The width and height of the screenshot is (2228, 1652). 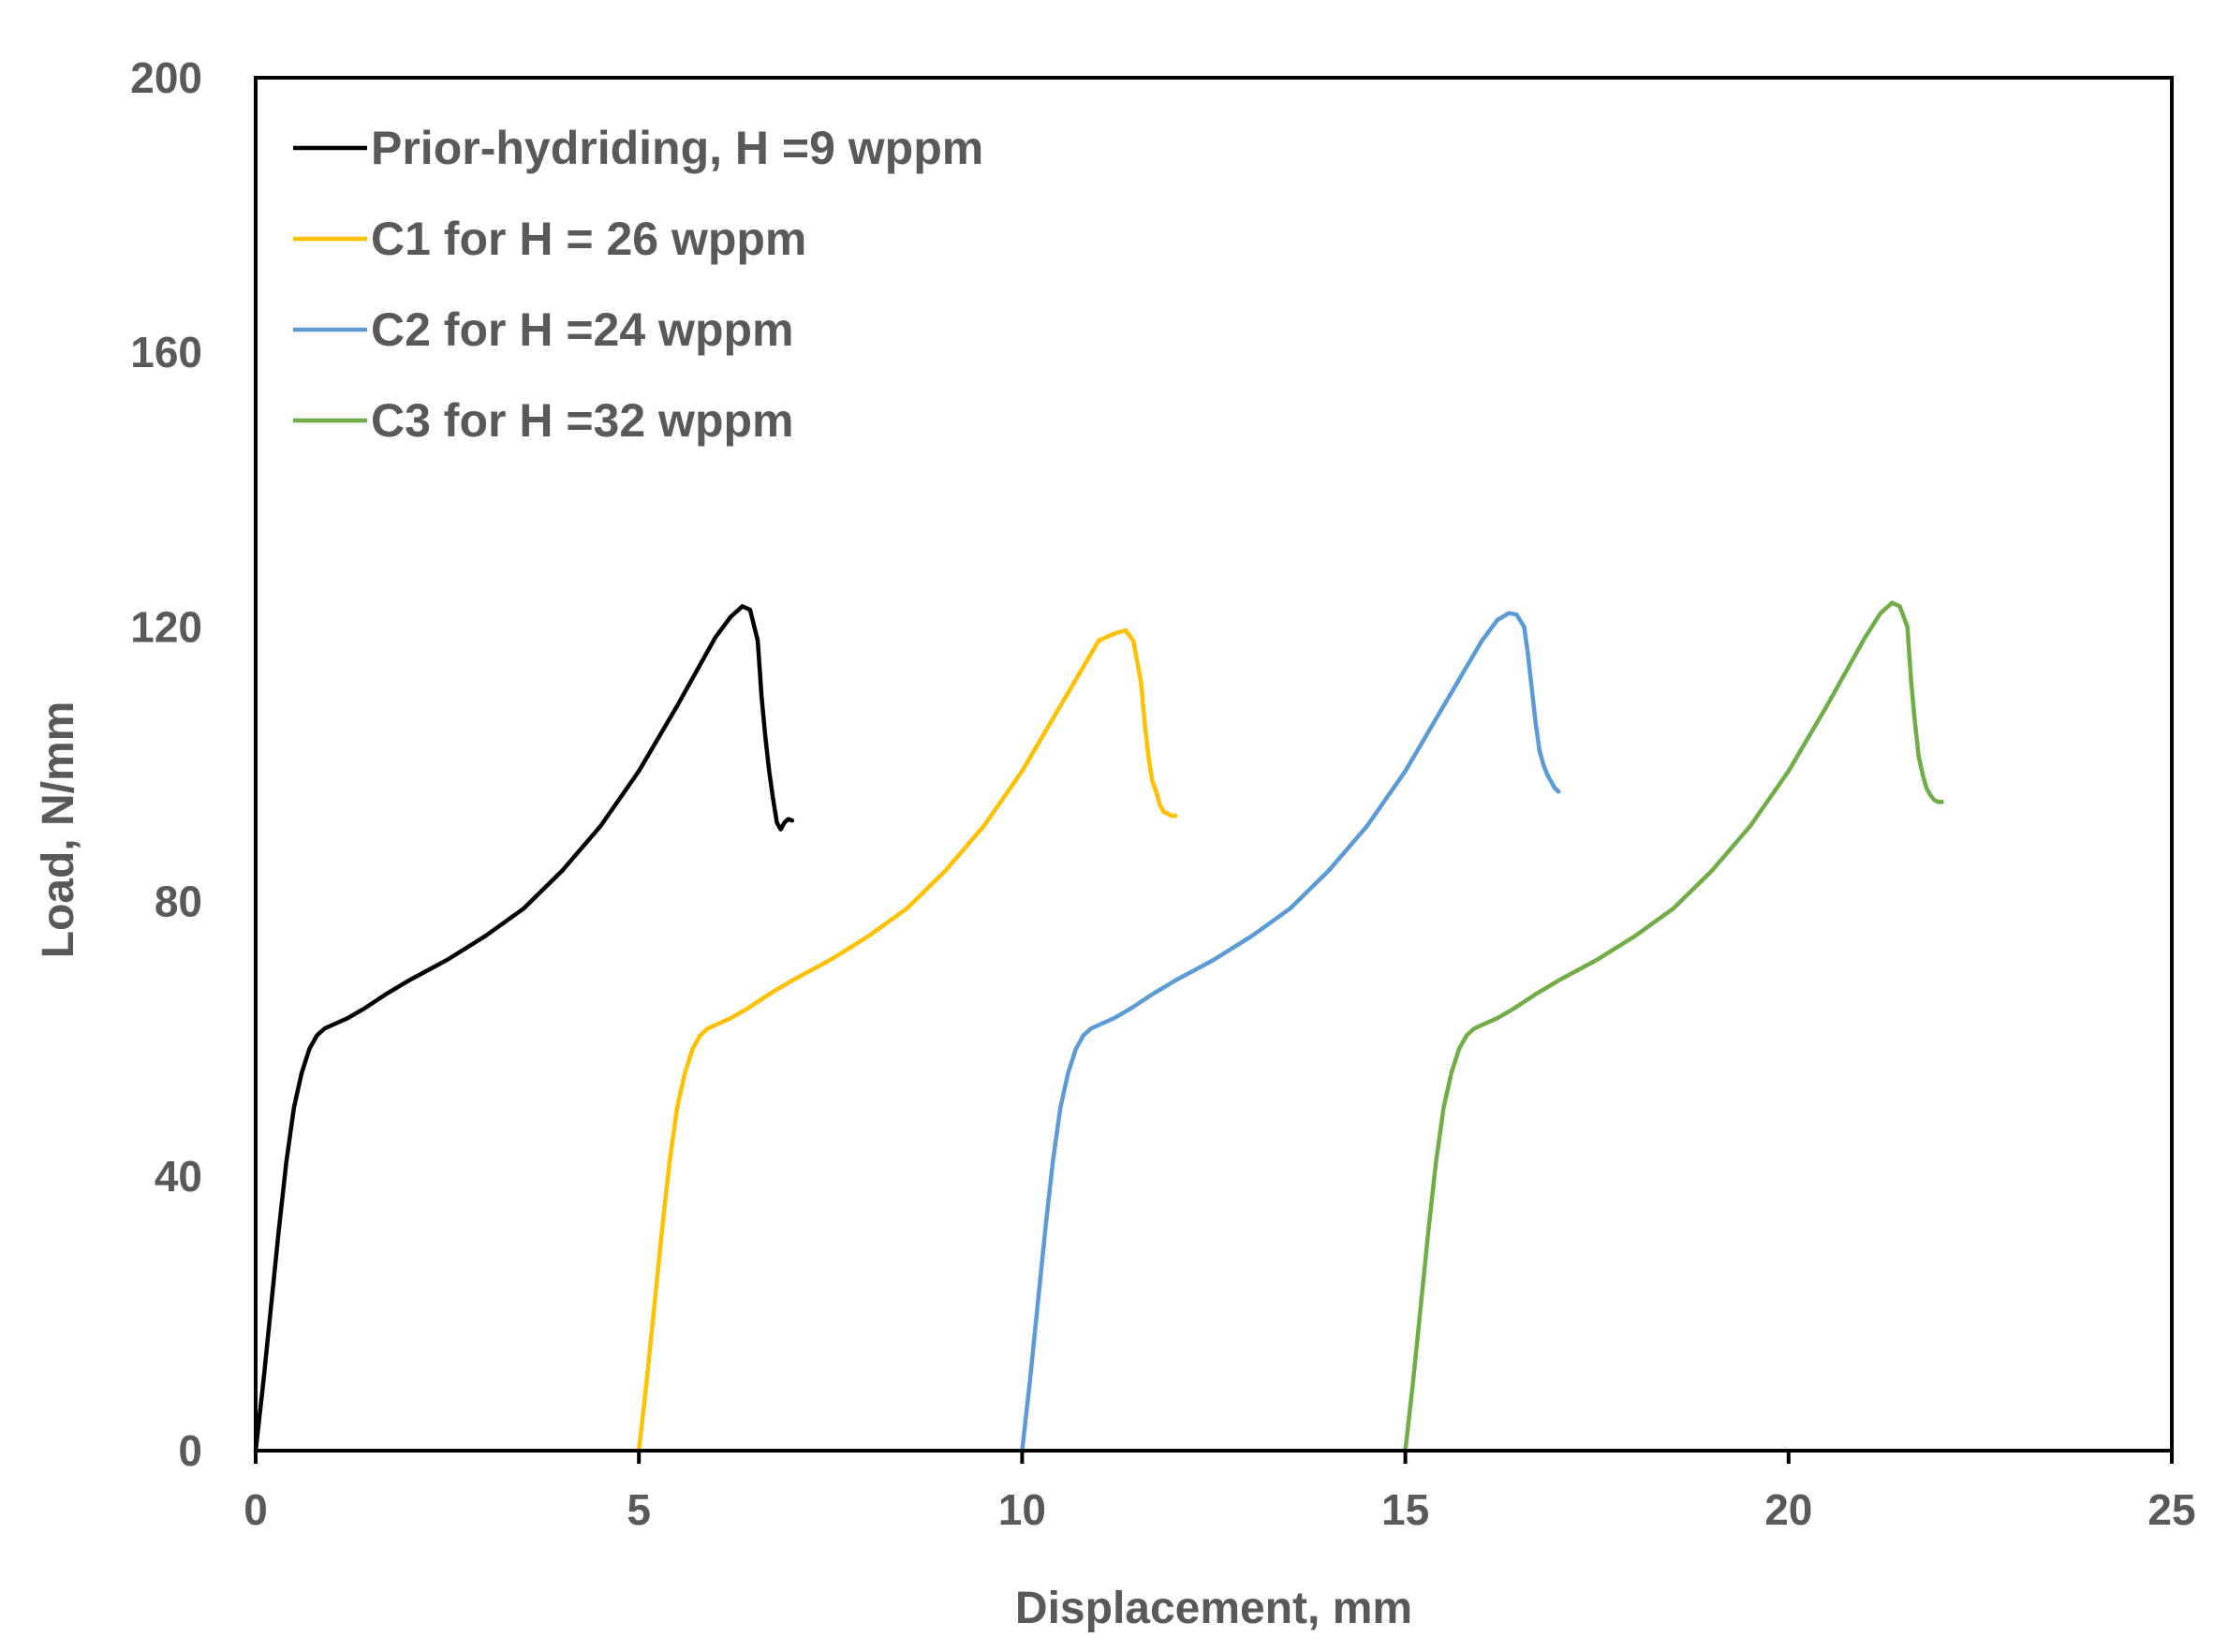 What do you see at coordinates (1405, 1509) in the screenshot?
I see `x-tick-label: 15` at bounding box center [1405, 1509].